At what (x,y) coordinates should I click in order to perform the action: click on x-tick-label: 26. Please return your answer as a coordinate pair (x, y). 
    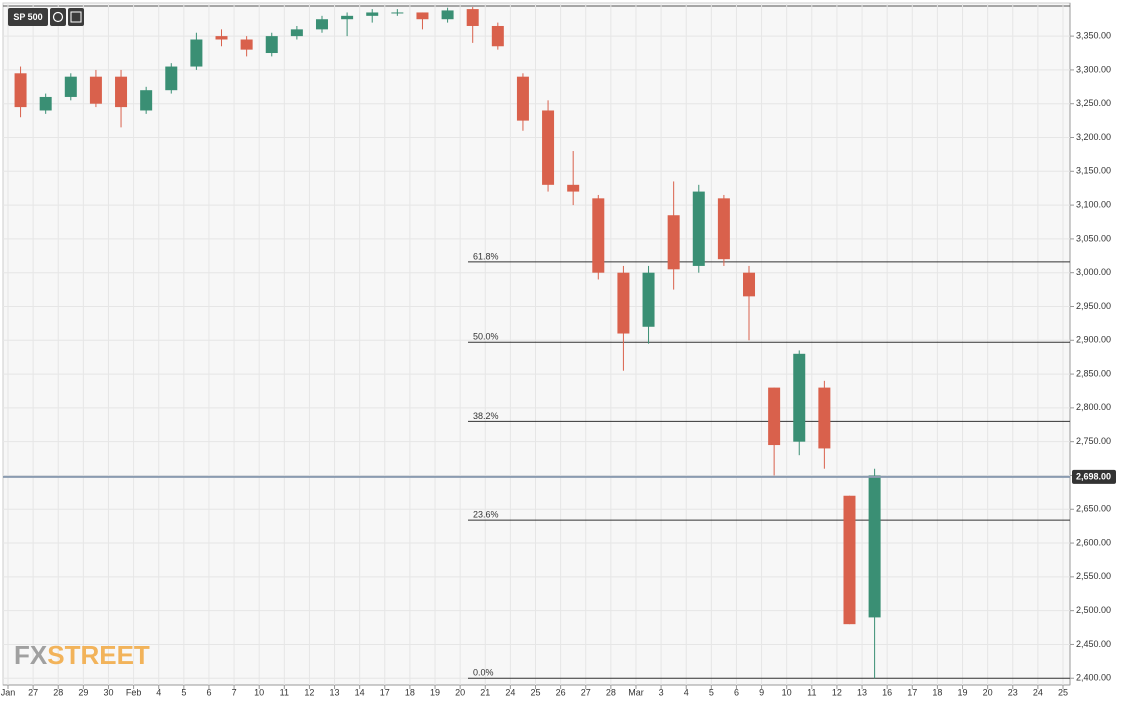
    Looking at the image, I should click on (561, 692).